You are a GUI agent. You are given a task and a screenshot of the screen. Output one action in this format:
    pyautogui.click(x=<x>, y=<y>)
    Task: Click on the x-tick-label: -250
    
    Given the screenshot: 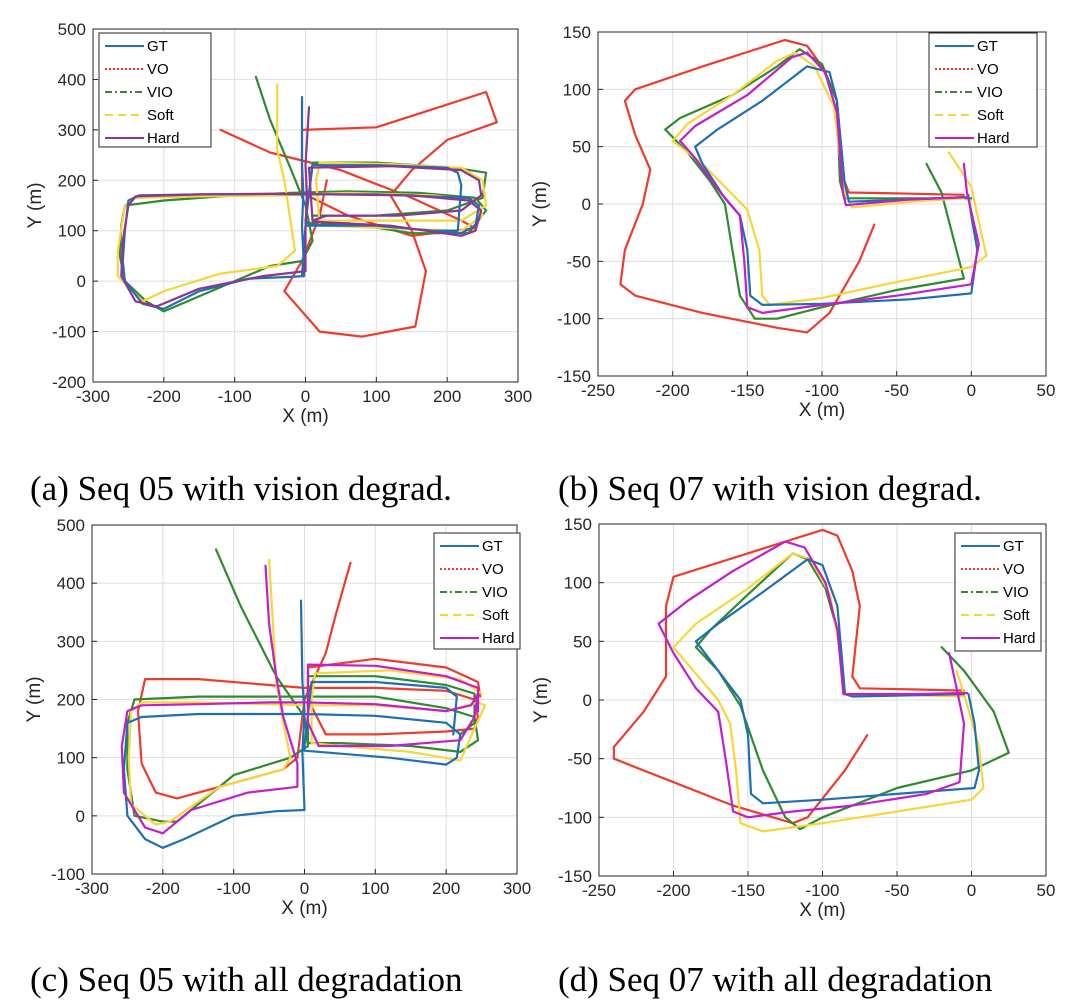 What is the action you would take?
    pyautogui.click(x=598, y=390)
    